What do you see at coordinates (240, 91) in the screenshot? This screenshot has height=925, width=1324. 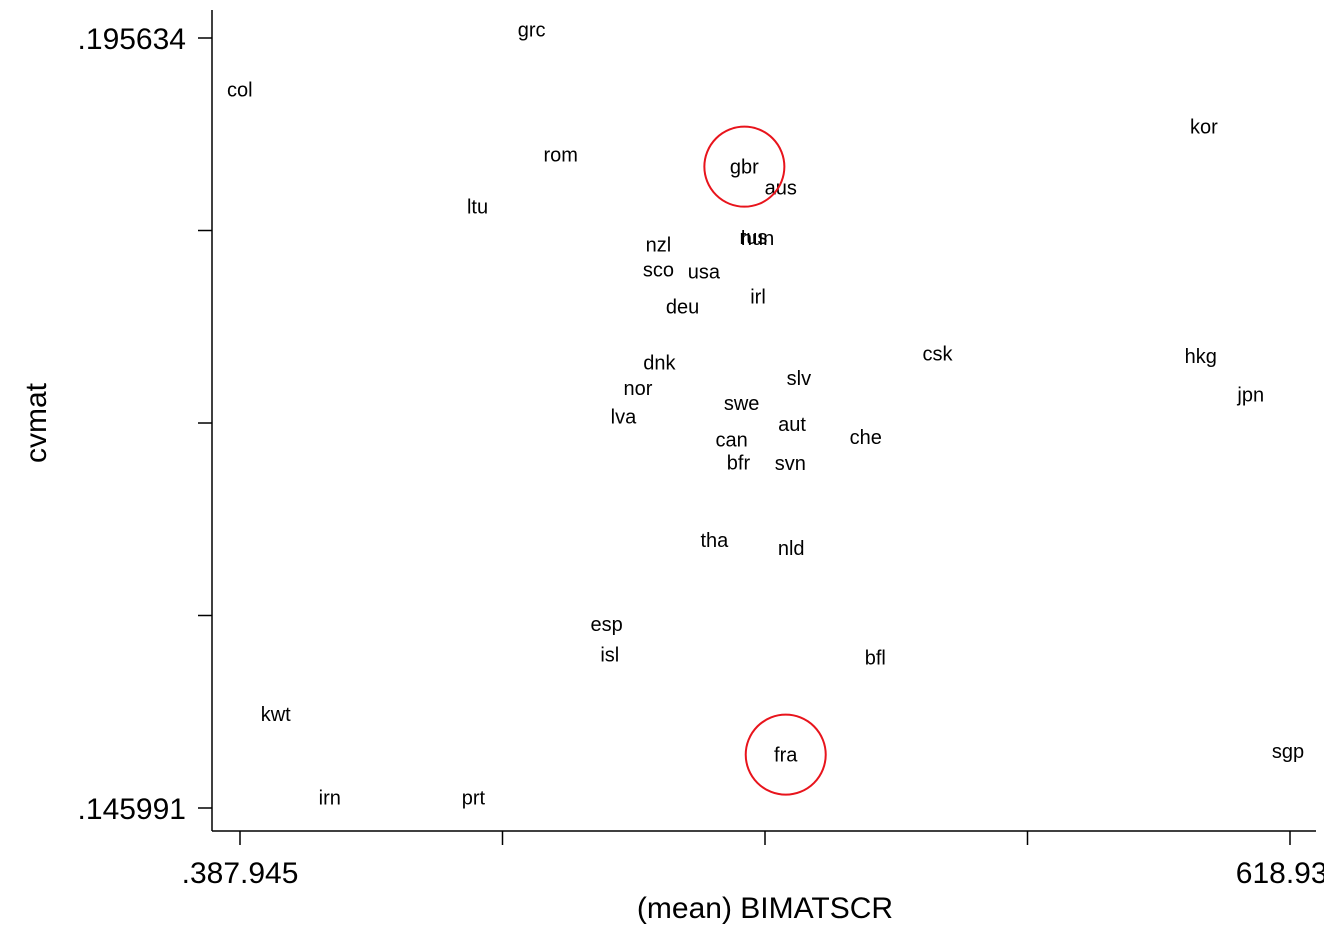 I see `data-point-col: col` at bounding box center [240, 91].